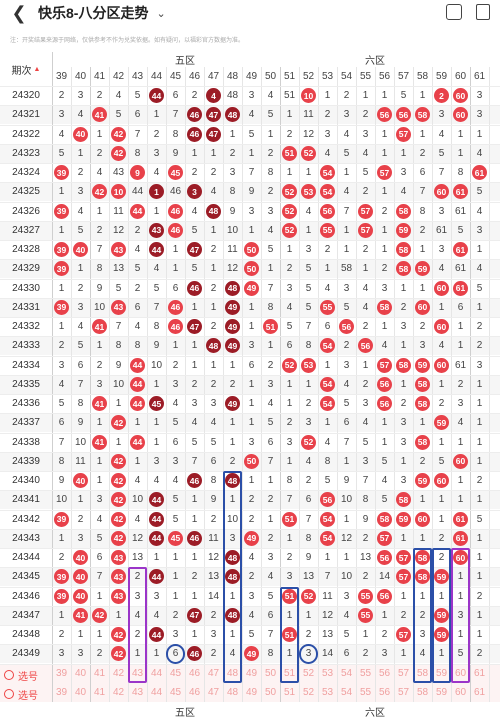  I want to click on draw-row: 24341 10 1 3 42 10 44 5 1 9 1 2 2 7 6 56 10 8 5 58 1 1 1 1, so click(250, 500).